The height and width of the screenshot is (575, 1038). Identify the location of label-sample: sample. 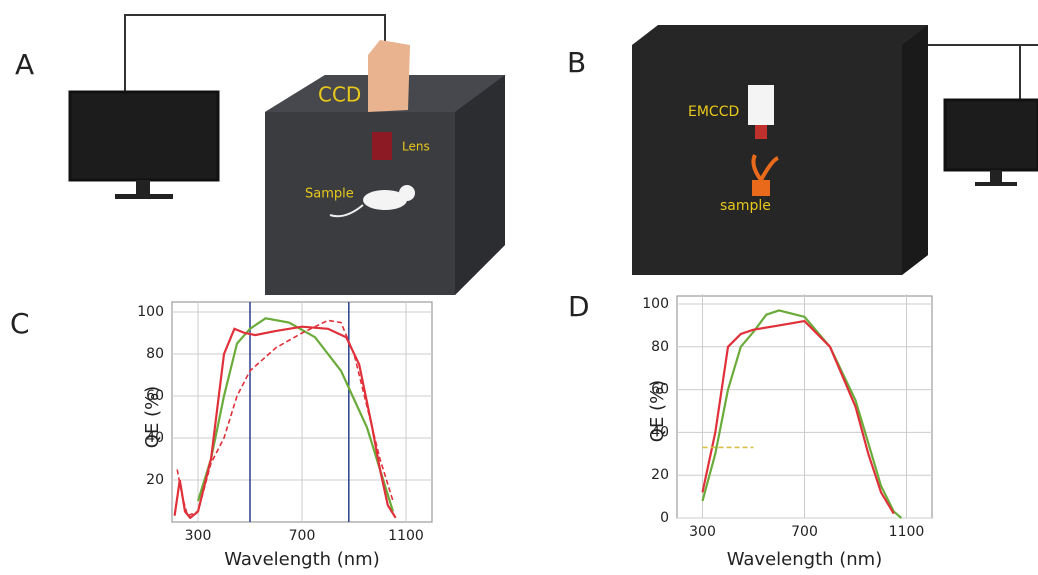
(745, 206).